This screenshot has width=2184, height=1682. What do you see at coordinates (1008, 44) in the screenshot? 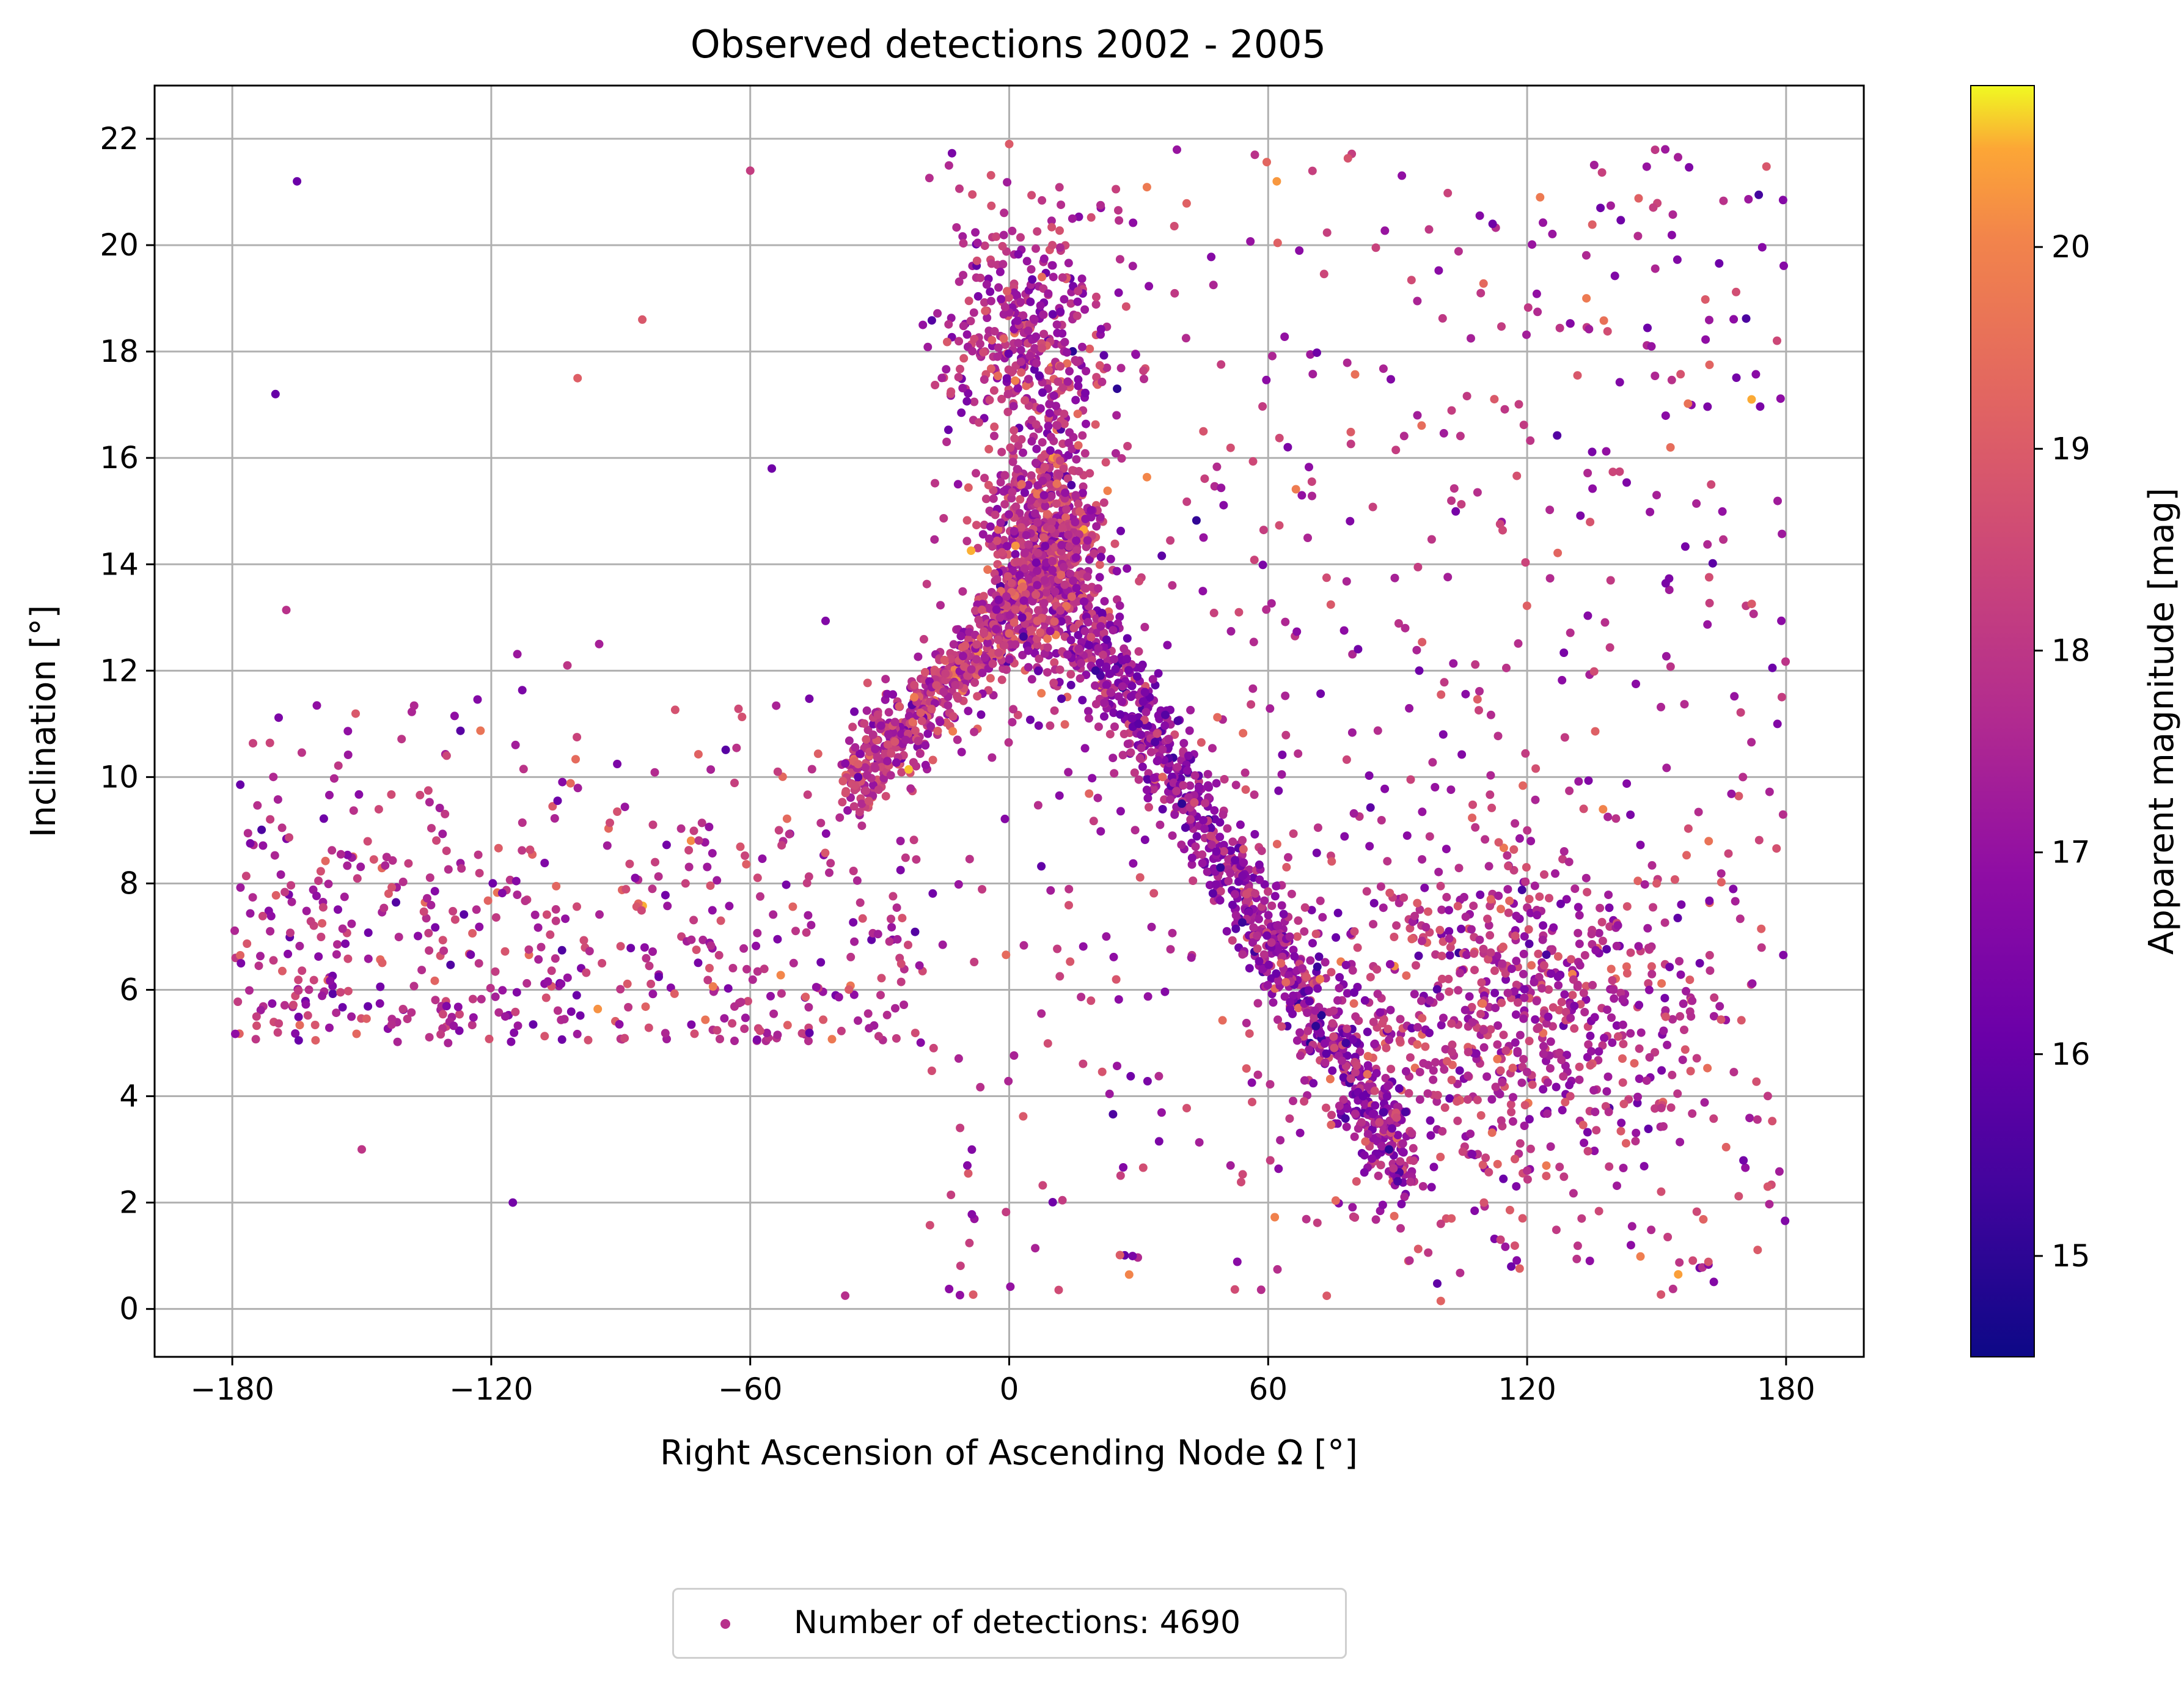
I see `chart-title: Observed detections 2002 - 2005` at bounding box center [1008, 44].